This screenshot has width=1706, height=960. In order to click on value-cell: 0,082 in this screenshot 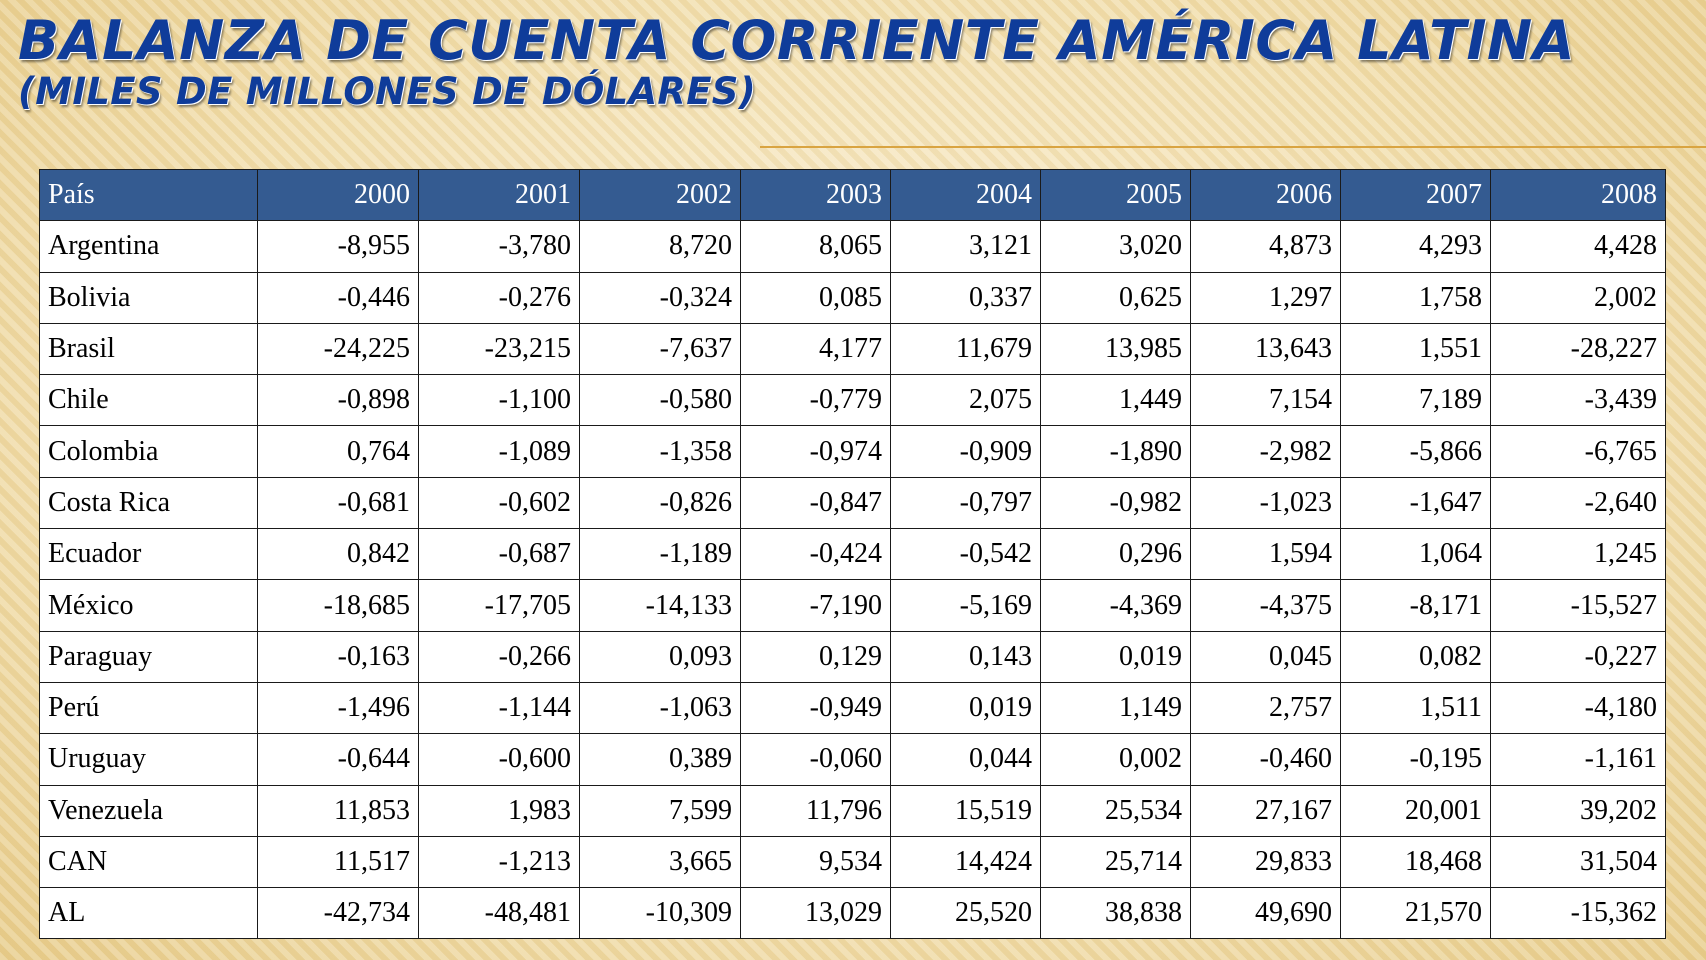, I will do `click(1415, 656)`.